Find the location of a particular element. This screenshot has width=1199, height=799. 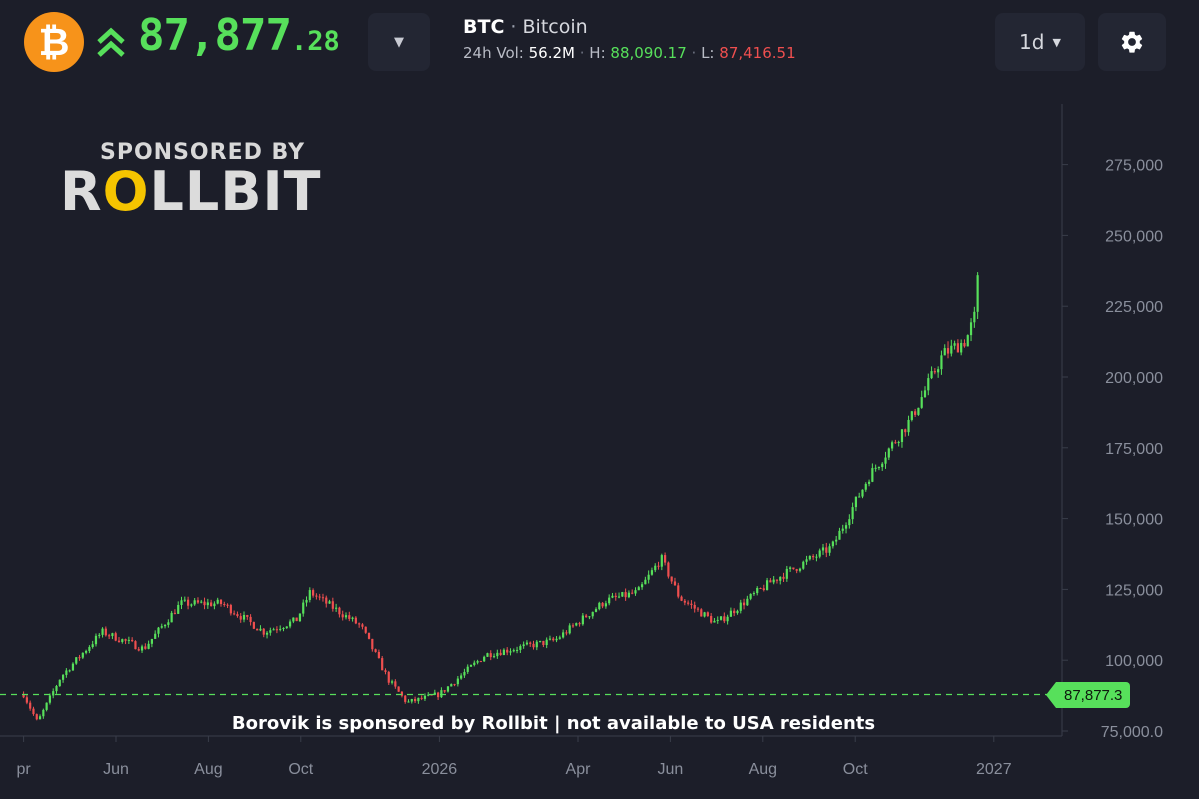

x-tick-label: Oct is located at coordinates (300, 769).